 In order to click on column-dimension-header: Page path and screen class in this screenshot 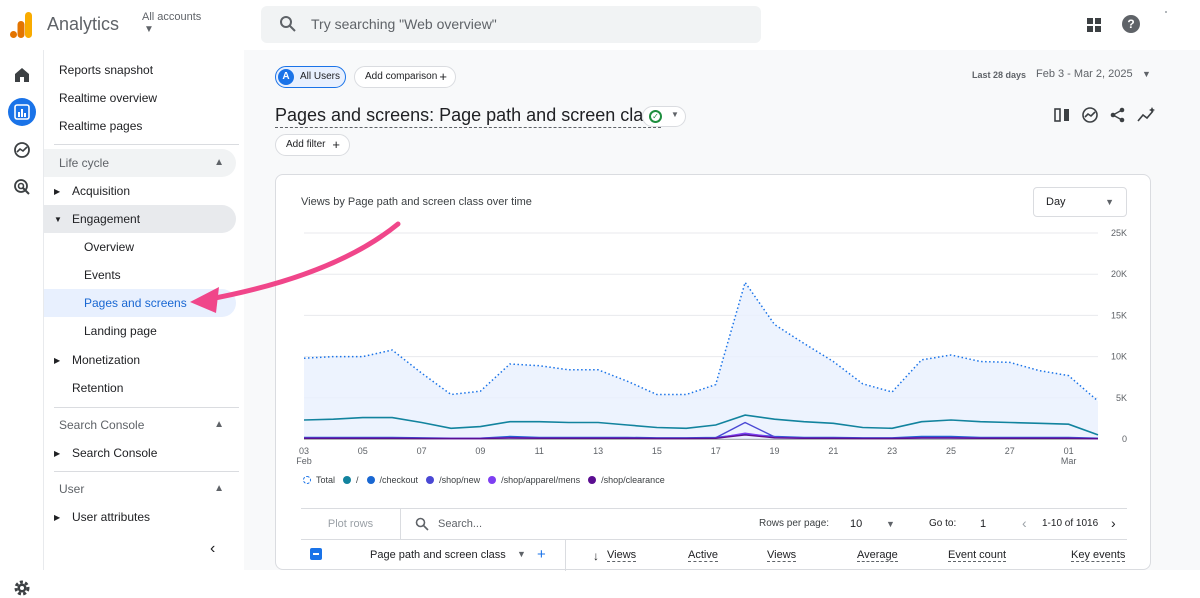, I will do `click(438, 555)`.